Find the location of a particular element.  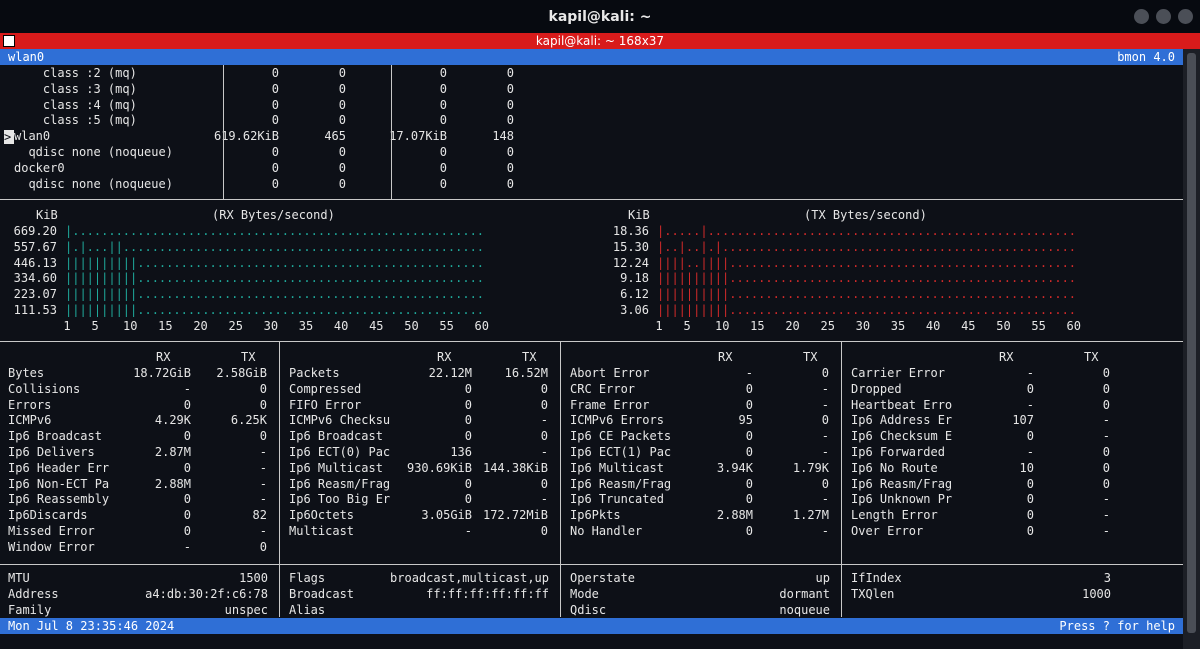

stat-rx-value: 2.88M is located at coordinates (734, 515).